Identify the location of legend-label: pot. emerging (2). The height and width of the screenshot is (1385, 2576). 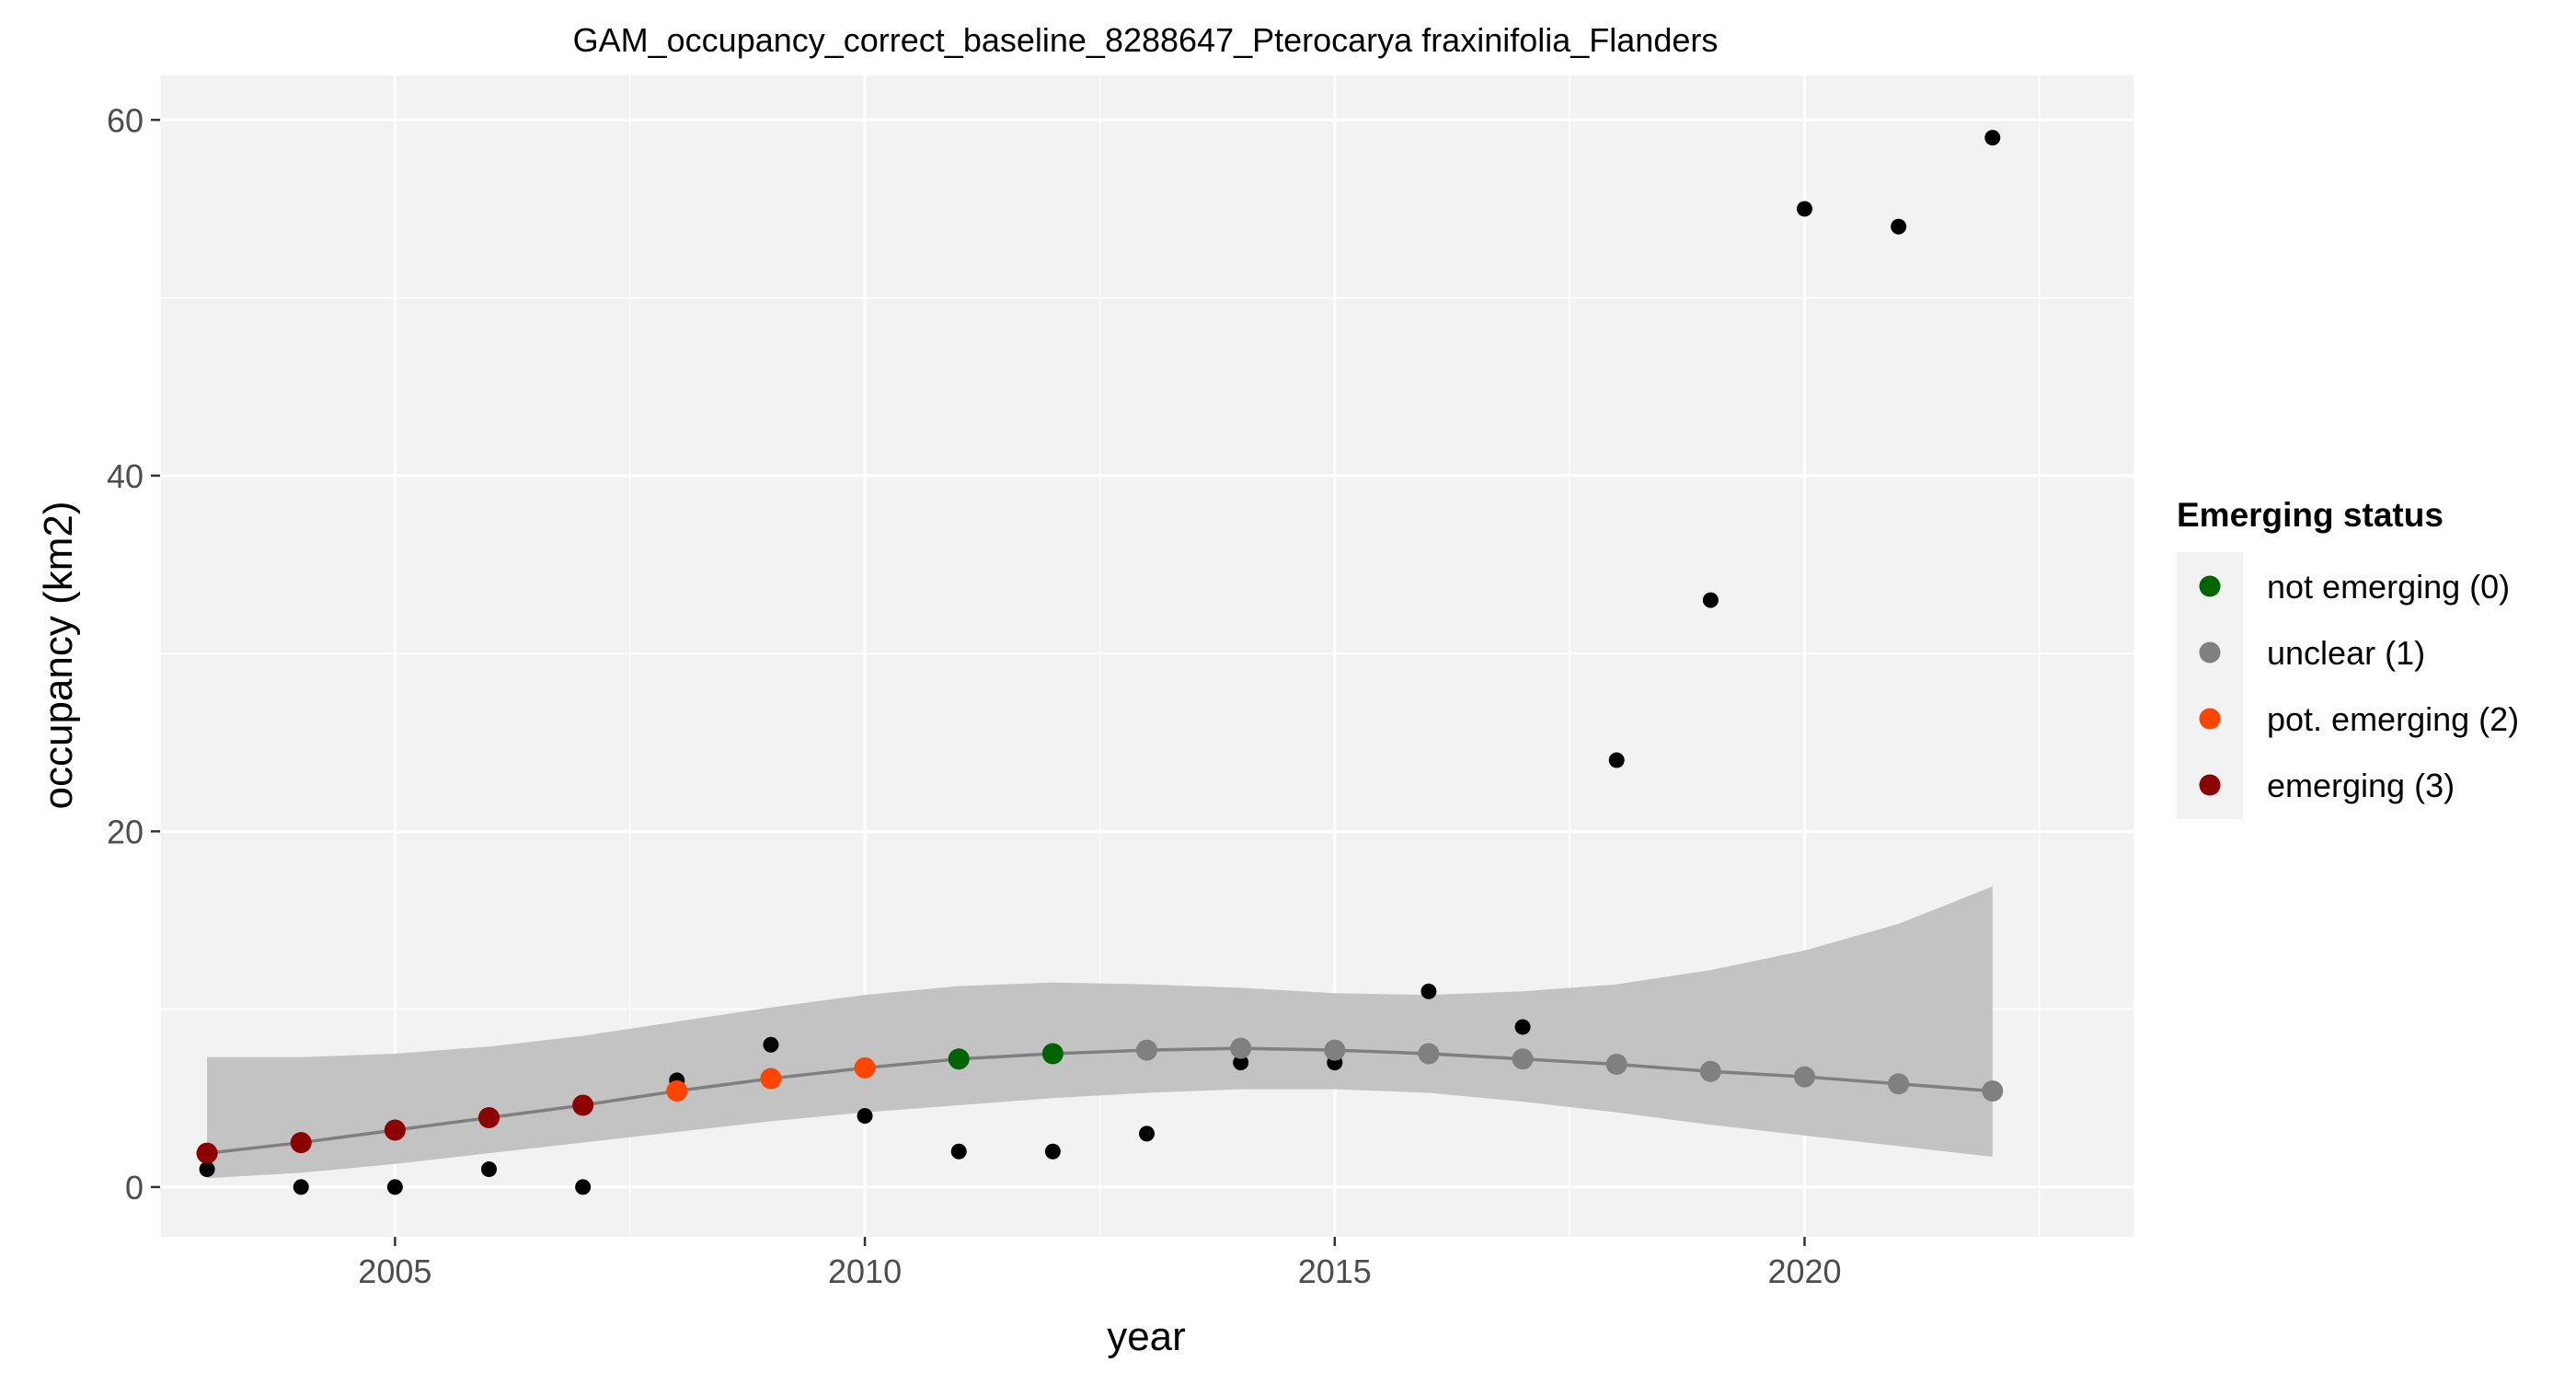
(2393, 719).